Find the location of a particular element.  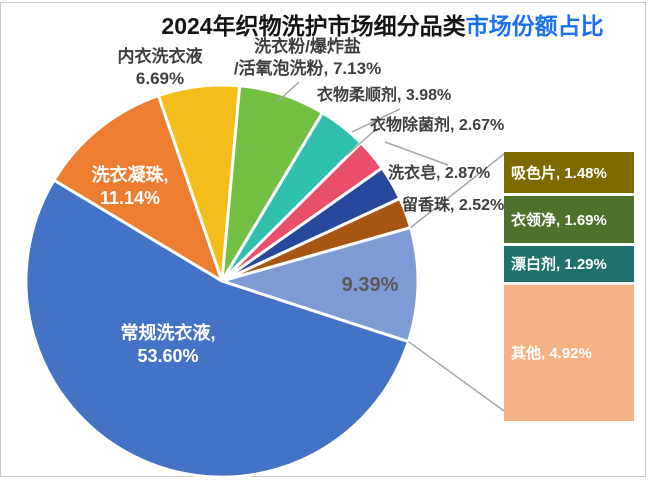

title-highlight: 市场份额占比 is located at coordinates (534, 26).